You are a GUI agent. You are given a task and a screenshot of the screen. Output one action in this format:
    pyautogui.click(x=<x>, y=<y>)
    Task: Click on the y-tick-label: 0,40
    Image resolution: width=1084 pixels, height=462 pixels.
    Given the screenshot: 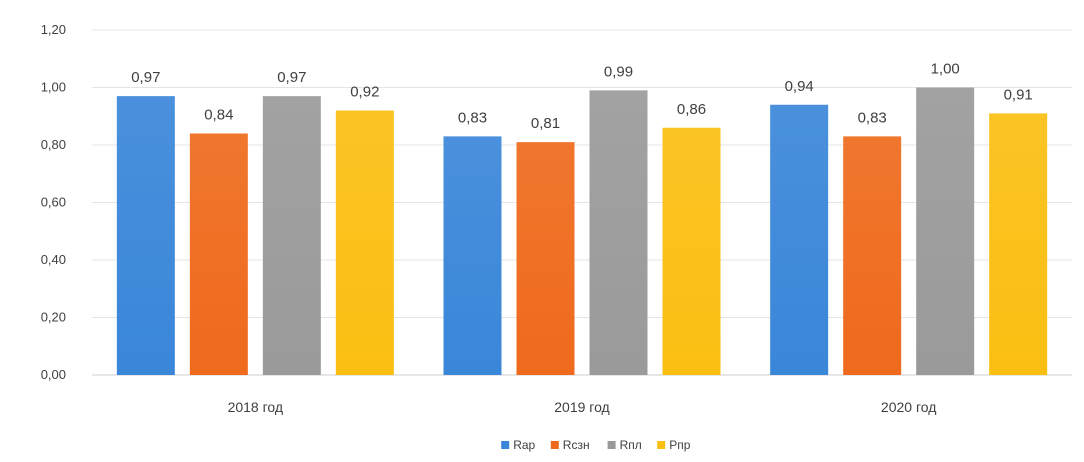 What is the action you would take?
    pyautogui.click(x=53, y=259)
    